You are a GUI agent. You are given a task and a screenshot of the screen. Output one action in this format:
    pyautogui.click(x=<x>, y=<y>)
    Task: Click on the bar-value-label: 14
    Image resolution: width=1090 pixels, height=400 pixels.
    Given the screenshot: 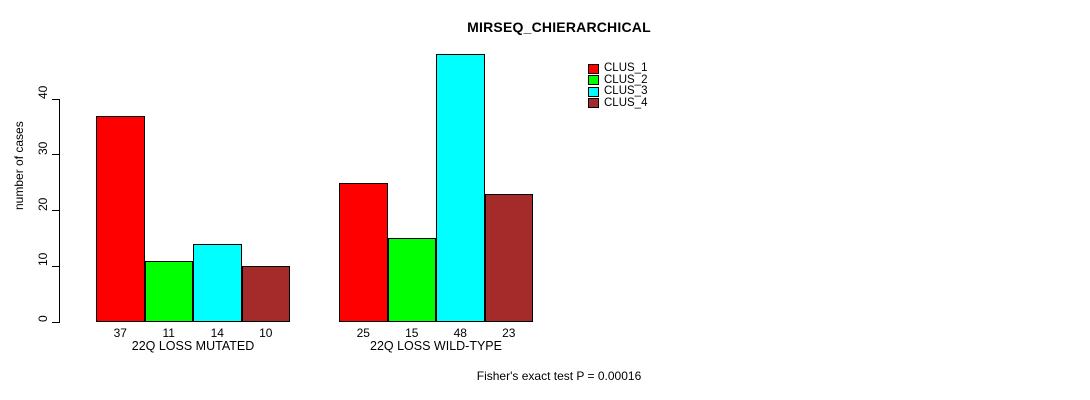 What is the action you would take?
    pyautogui.click(x=217, y=333)
    